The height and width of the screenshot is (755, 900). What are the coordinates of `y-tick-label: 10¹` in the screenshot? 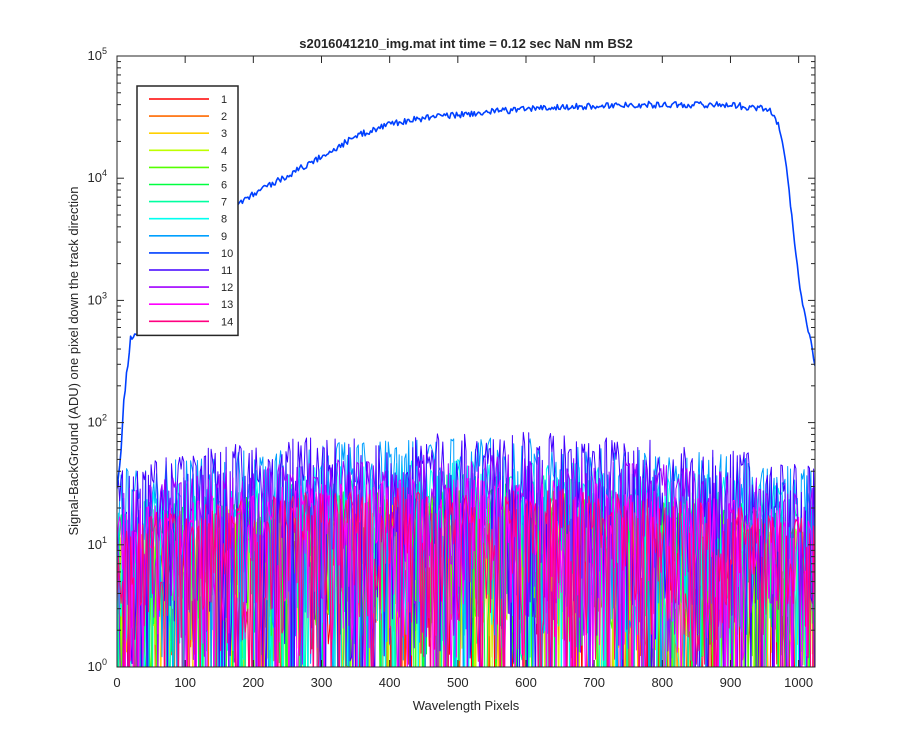 It's located at (97, 543).